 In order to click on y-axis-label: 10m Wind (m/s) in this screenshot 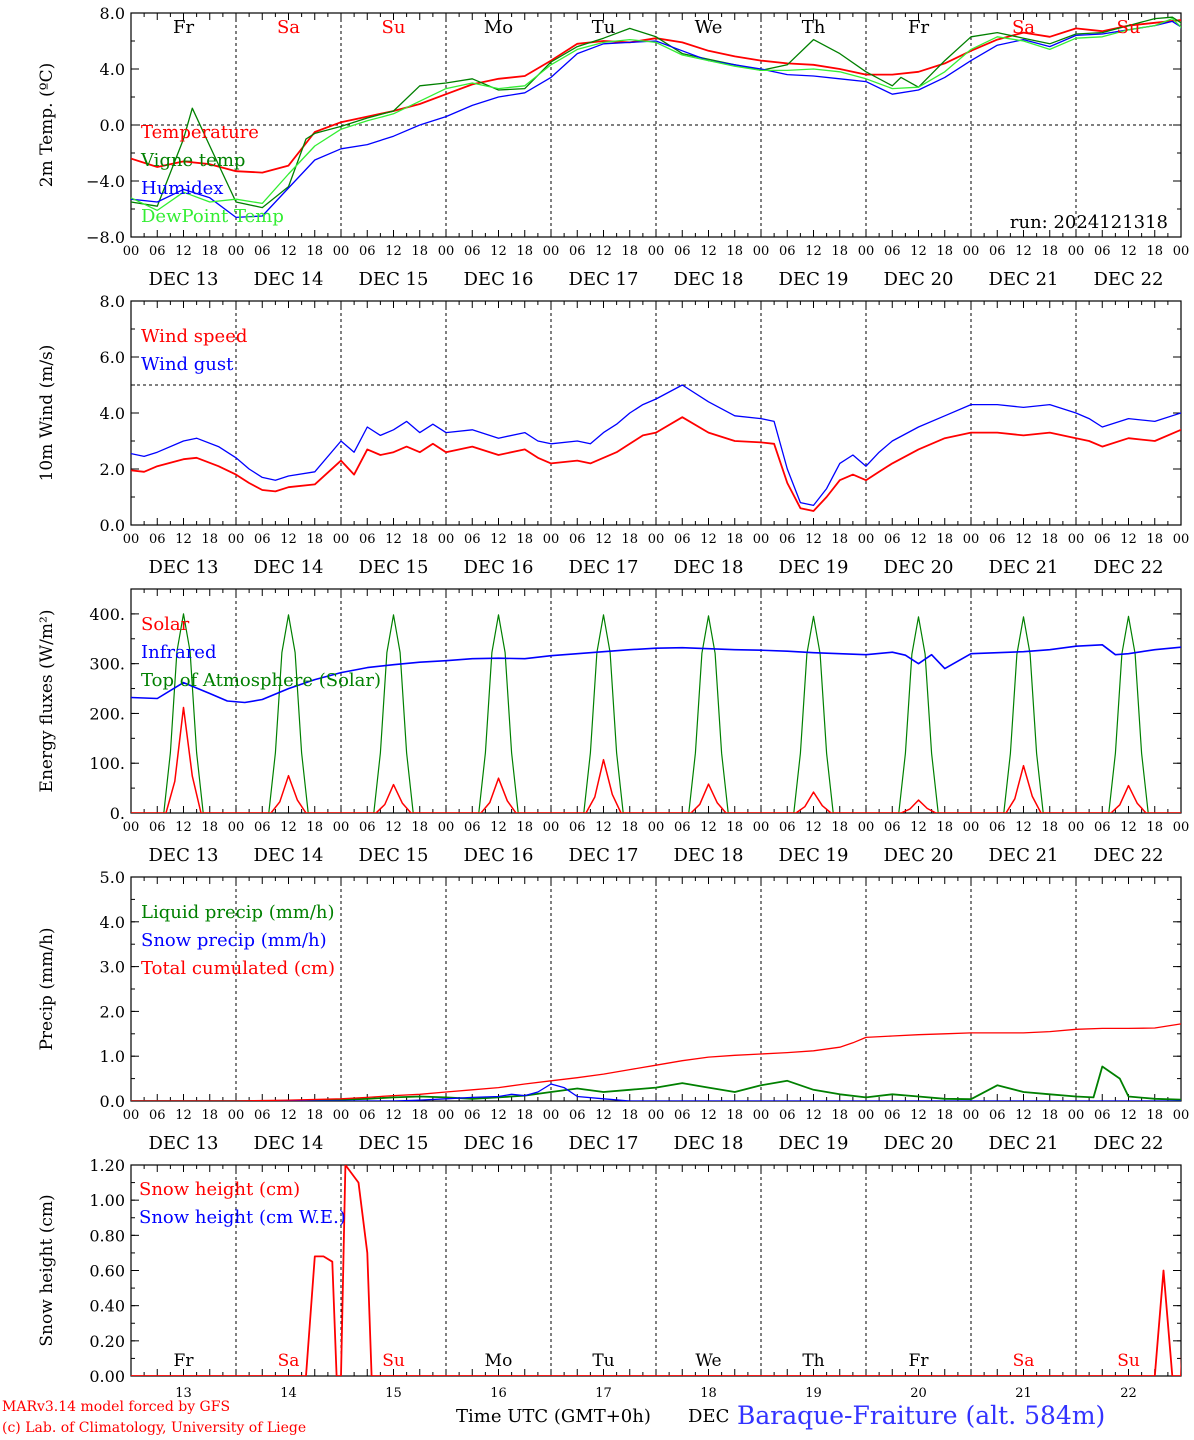, I will do `click(47, 413)`.